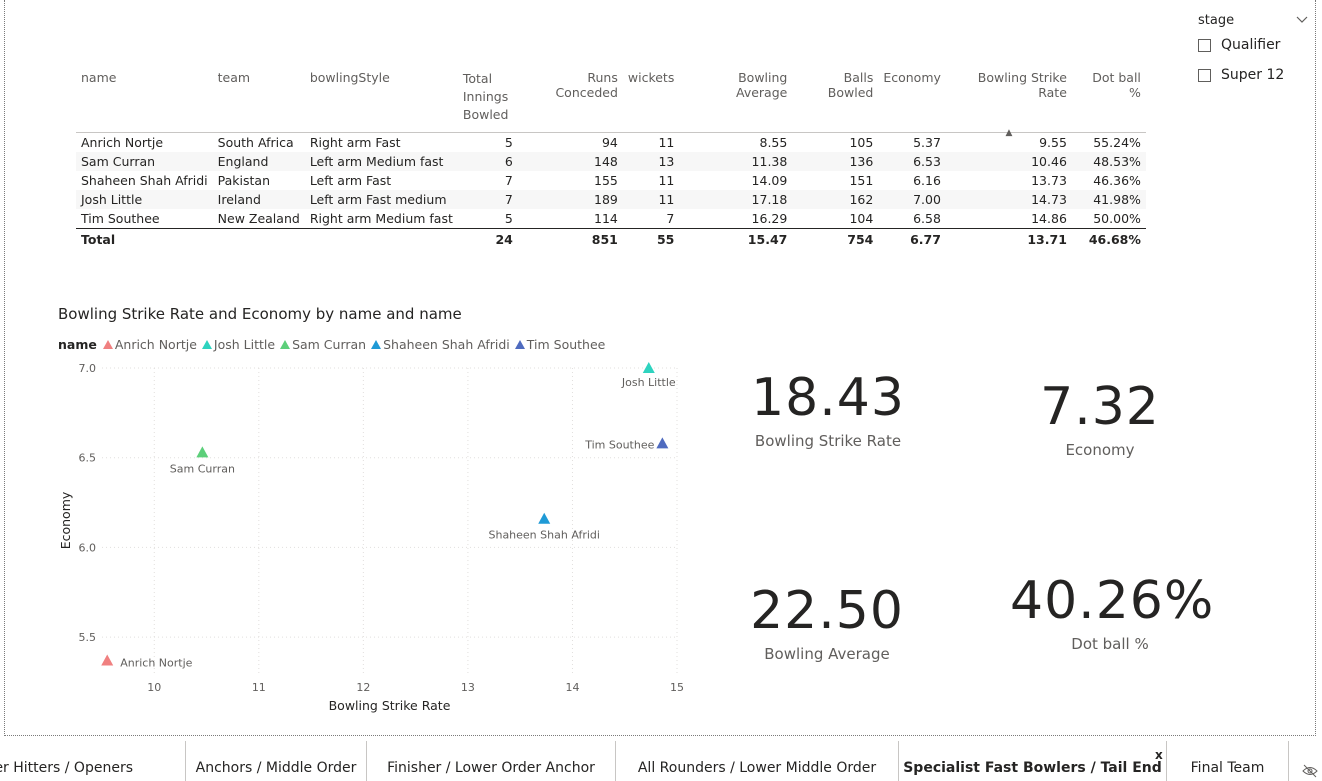 This screenshot has height=781, width=1322. I want to click on table-total-cell: 24, so click(487, 238).